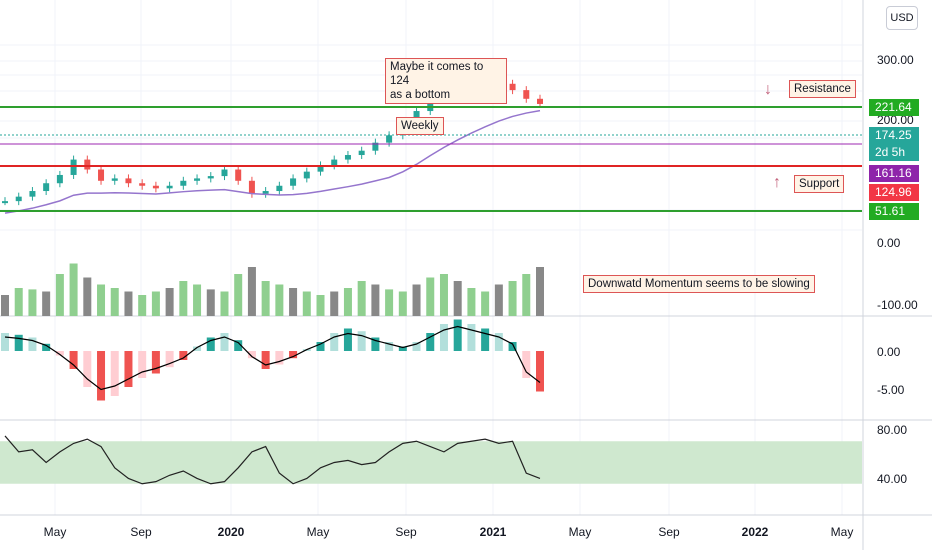 This screenshot has width=932, height=550. Describe the element at coordinates (894, 173) in the screenshot. I see `ma-price-label: 161.16` at that location.